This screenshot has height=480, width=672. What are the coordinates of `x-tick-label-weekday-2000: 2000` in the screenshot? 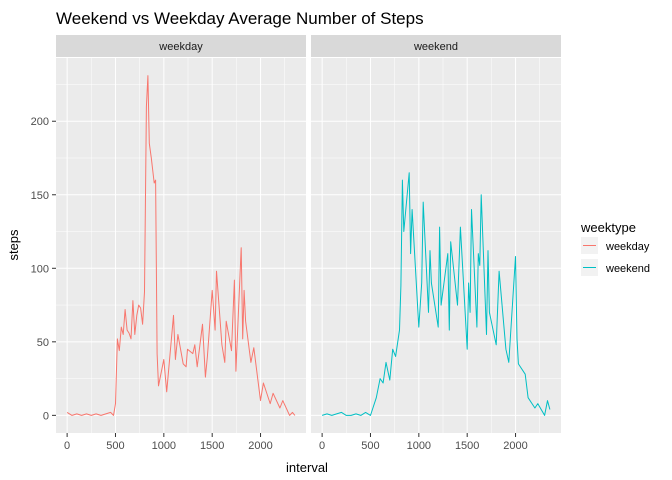 It's located at (260, 446).